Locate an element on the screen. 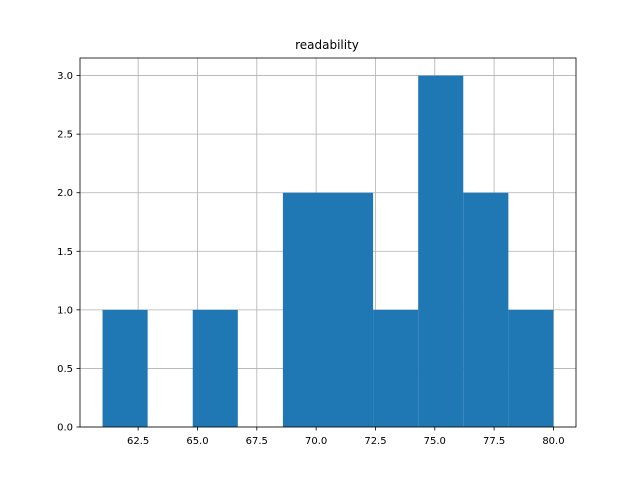 The width and height of the screenshot is (640, 480). y-tick-label: 2.5 is located at coordinates (65, 135).